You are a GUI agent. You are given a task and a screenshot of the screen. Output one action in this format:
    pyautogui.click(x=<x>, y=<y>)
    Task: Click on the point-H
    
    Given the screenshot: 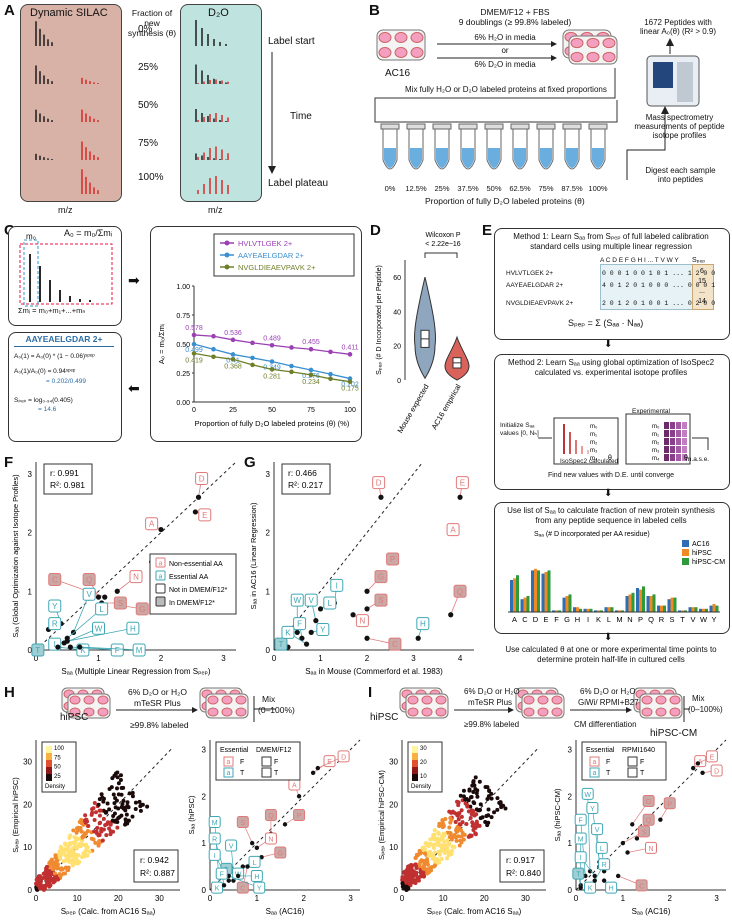 What is the action you would take?
    pyautogui.click(x=67, y=641)
    